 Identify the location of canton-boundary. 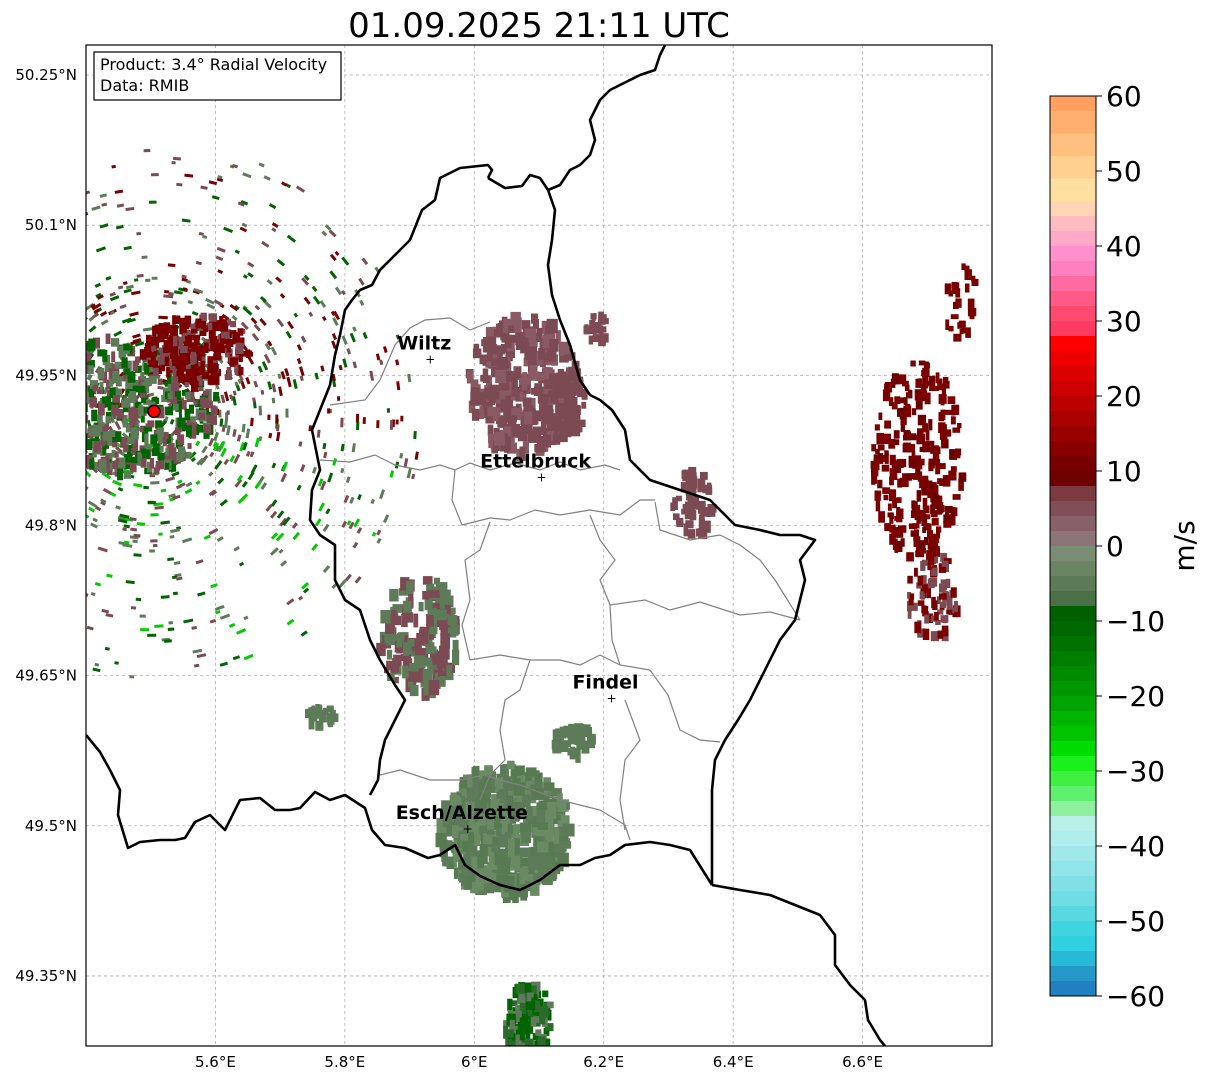
(630, 765).